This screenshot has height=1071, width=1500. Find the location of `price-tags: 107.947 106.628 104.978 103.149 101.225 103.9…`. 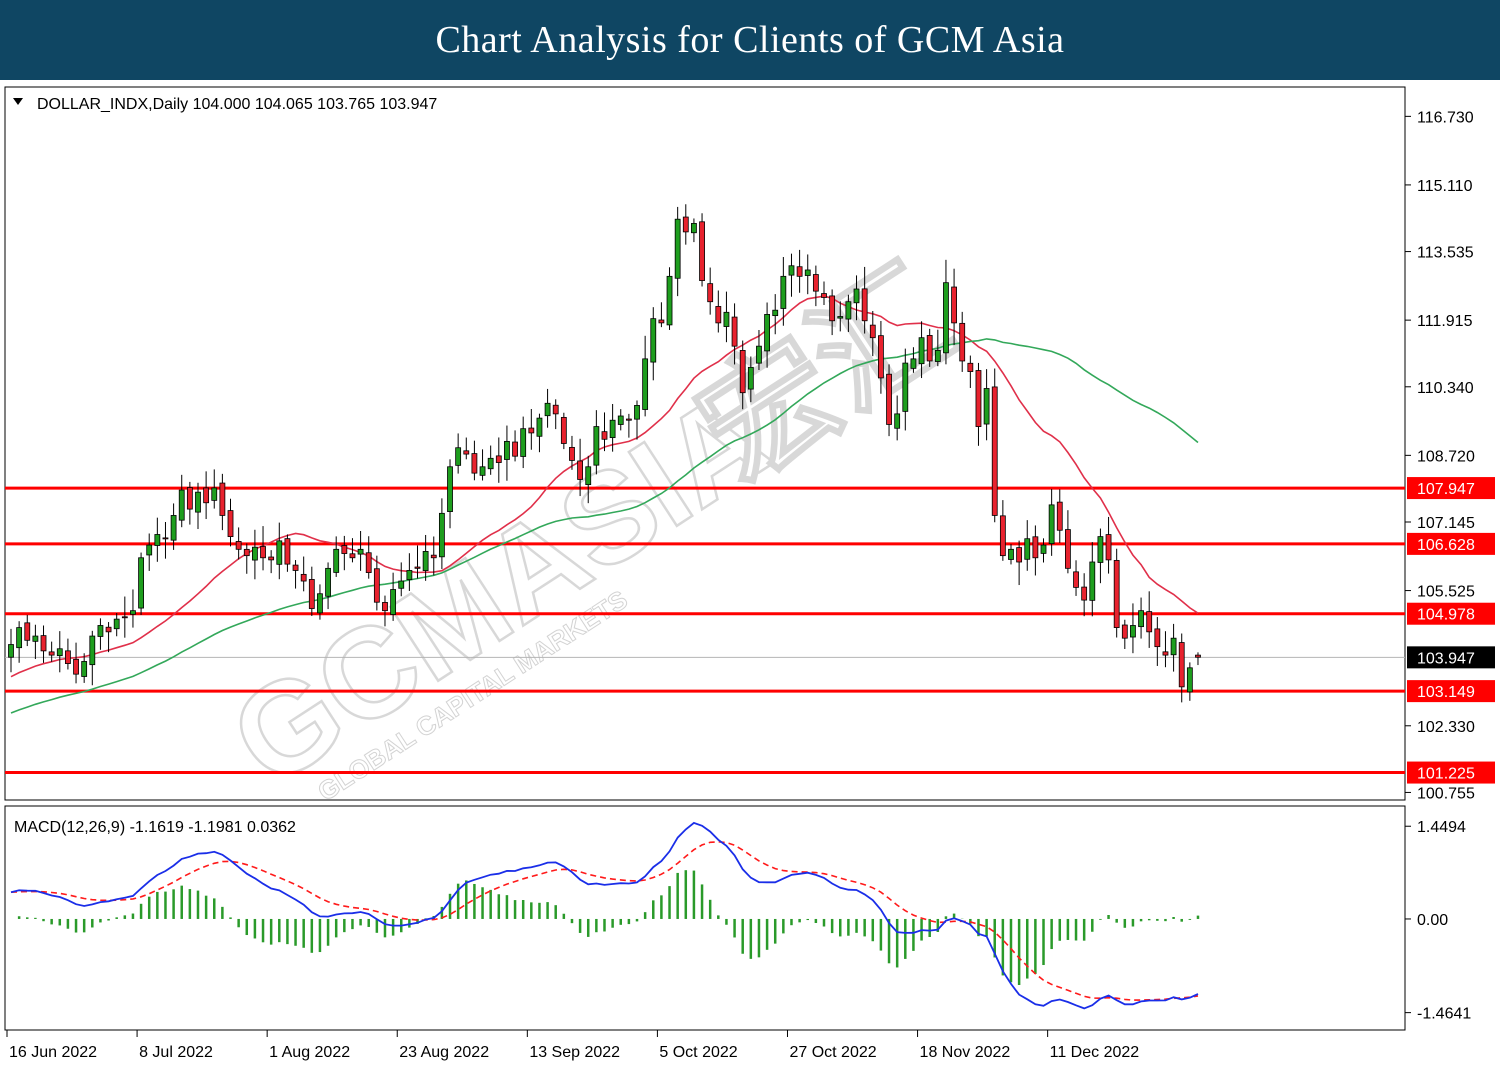

price-tags: 107.947 106.628 104.978 103.149 101.225 103.9… is located at coordinates (1451, 630).